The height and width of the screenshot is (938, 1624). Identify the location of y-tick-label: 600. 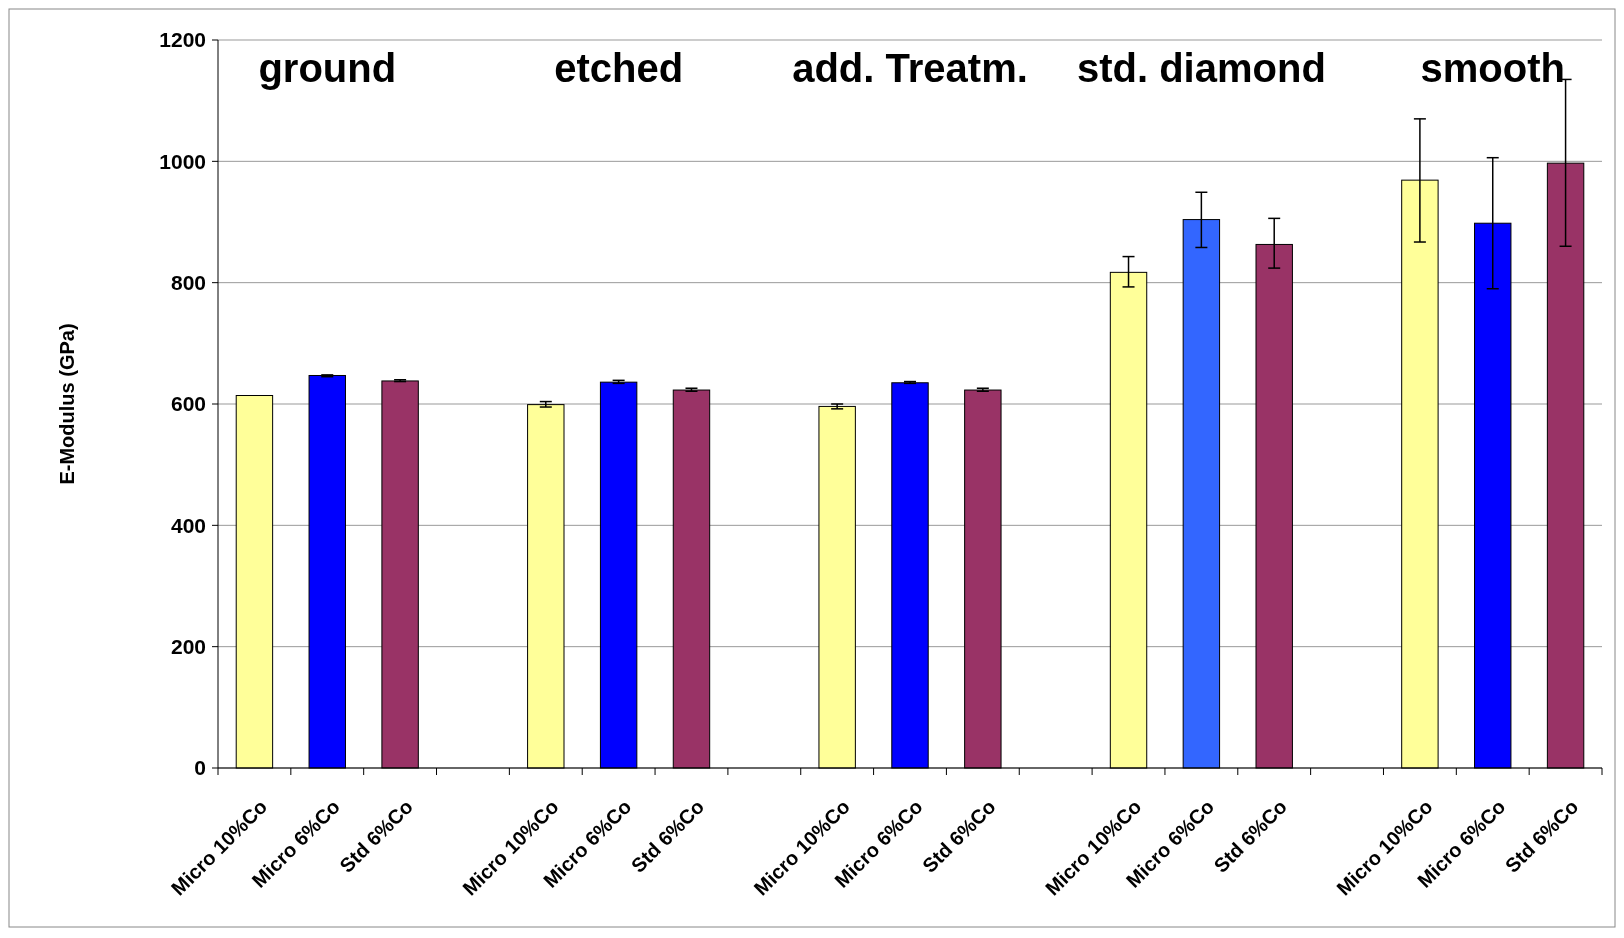
(188, 404).